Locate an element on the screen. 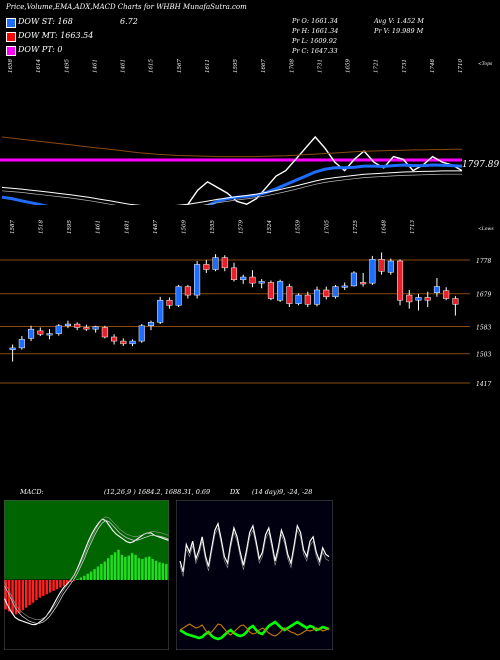 The height and width of the screenshot is (660, 500). price-open: Pr O: 1661.34 is located at coordinates (315, 21).